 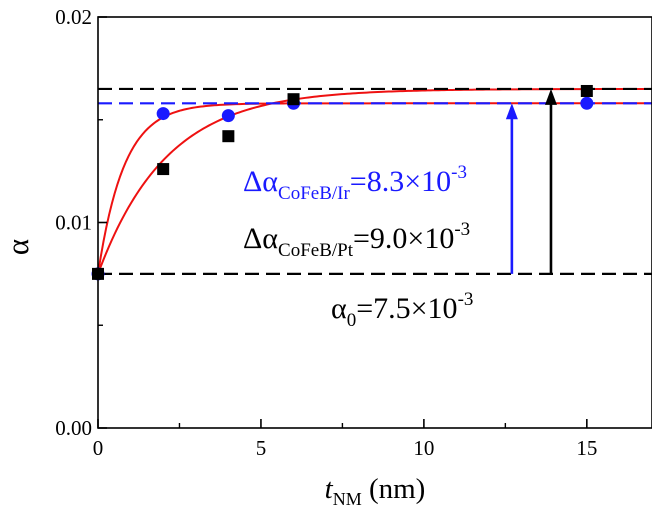 I want to click on annotation-delta-alpha-ir: ΔαCoFeB/Ir=8.3×10-3, so click(x=355, y=183).